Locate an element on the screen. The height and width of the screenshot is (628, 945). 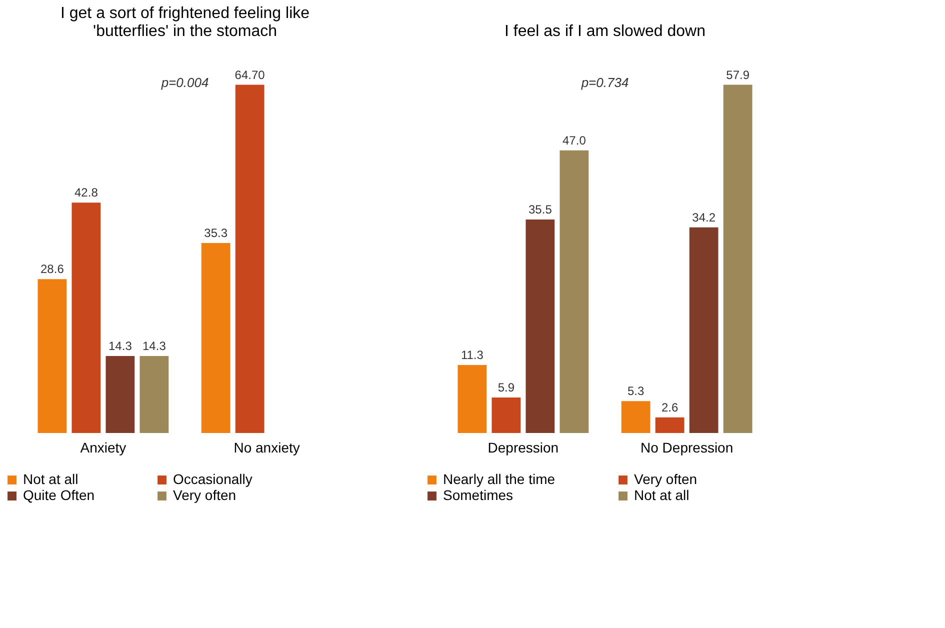
data-label: 57.9 is located at coordinates (738, 75).